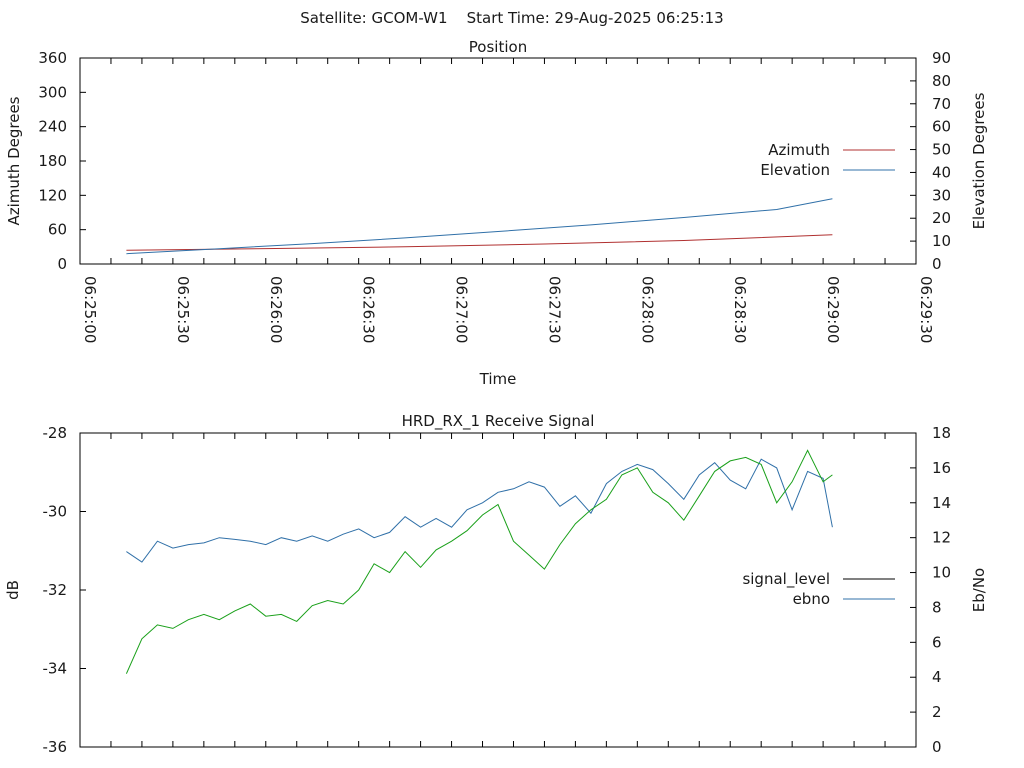 This screenshot has height=768, width=1024. I want to click on signal-y2-tick-label: 10, so click(941, 573).